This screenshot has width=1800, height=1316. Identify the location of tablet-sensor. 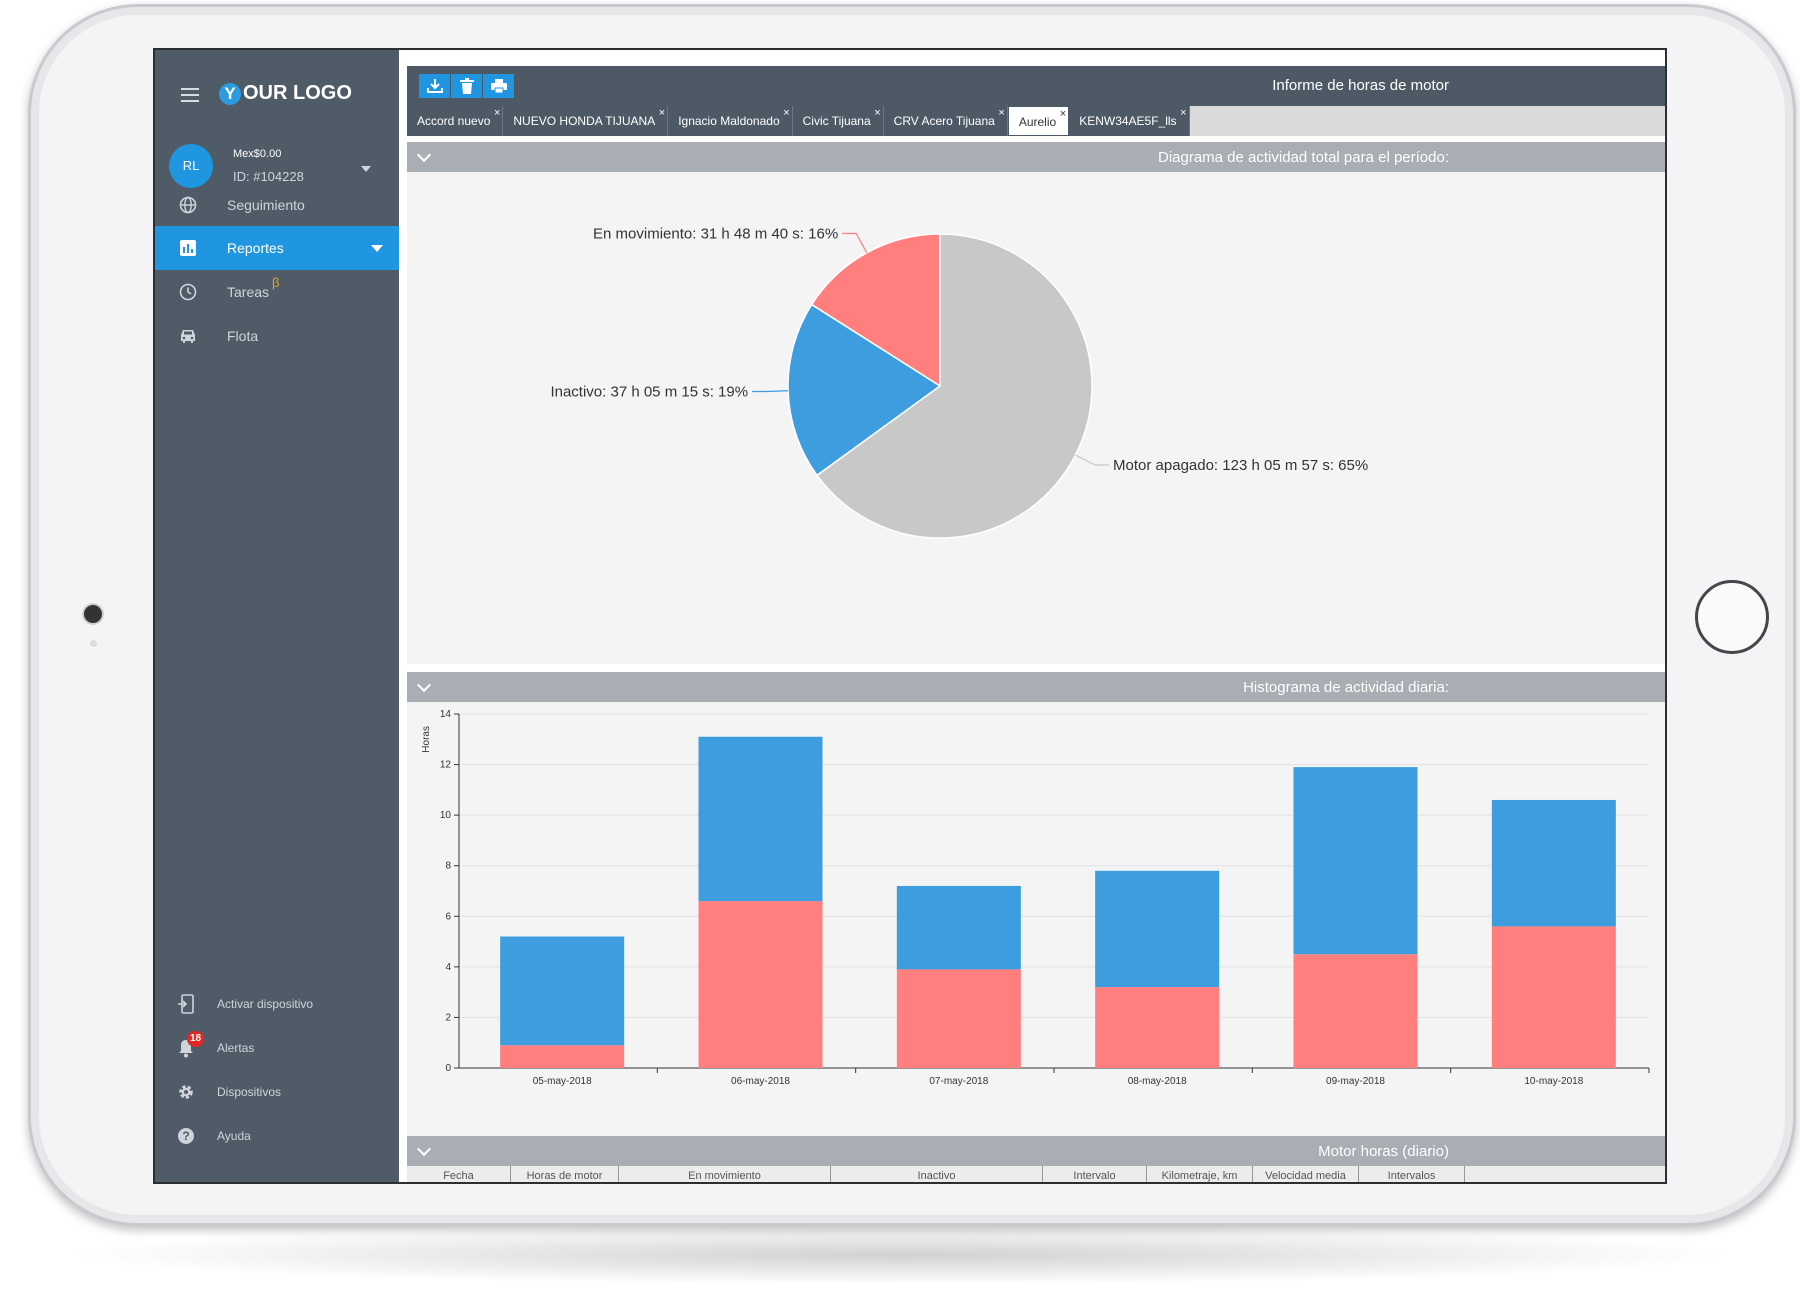
(93, 643).